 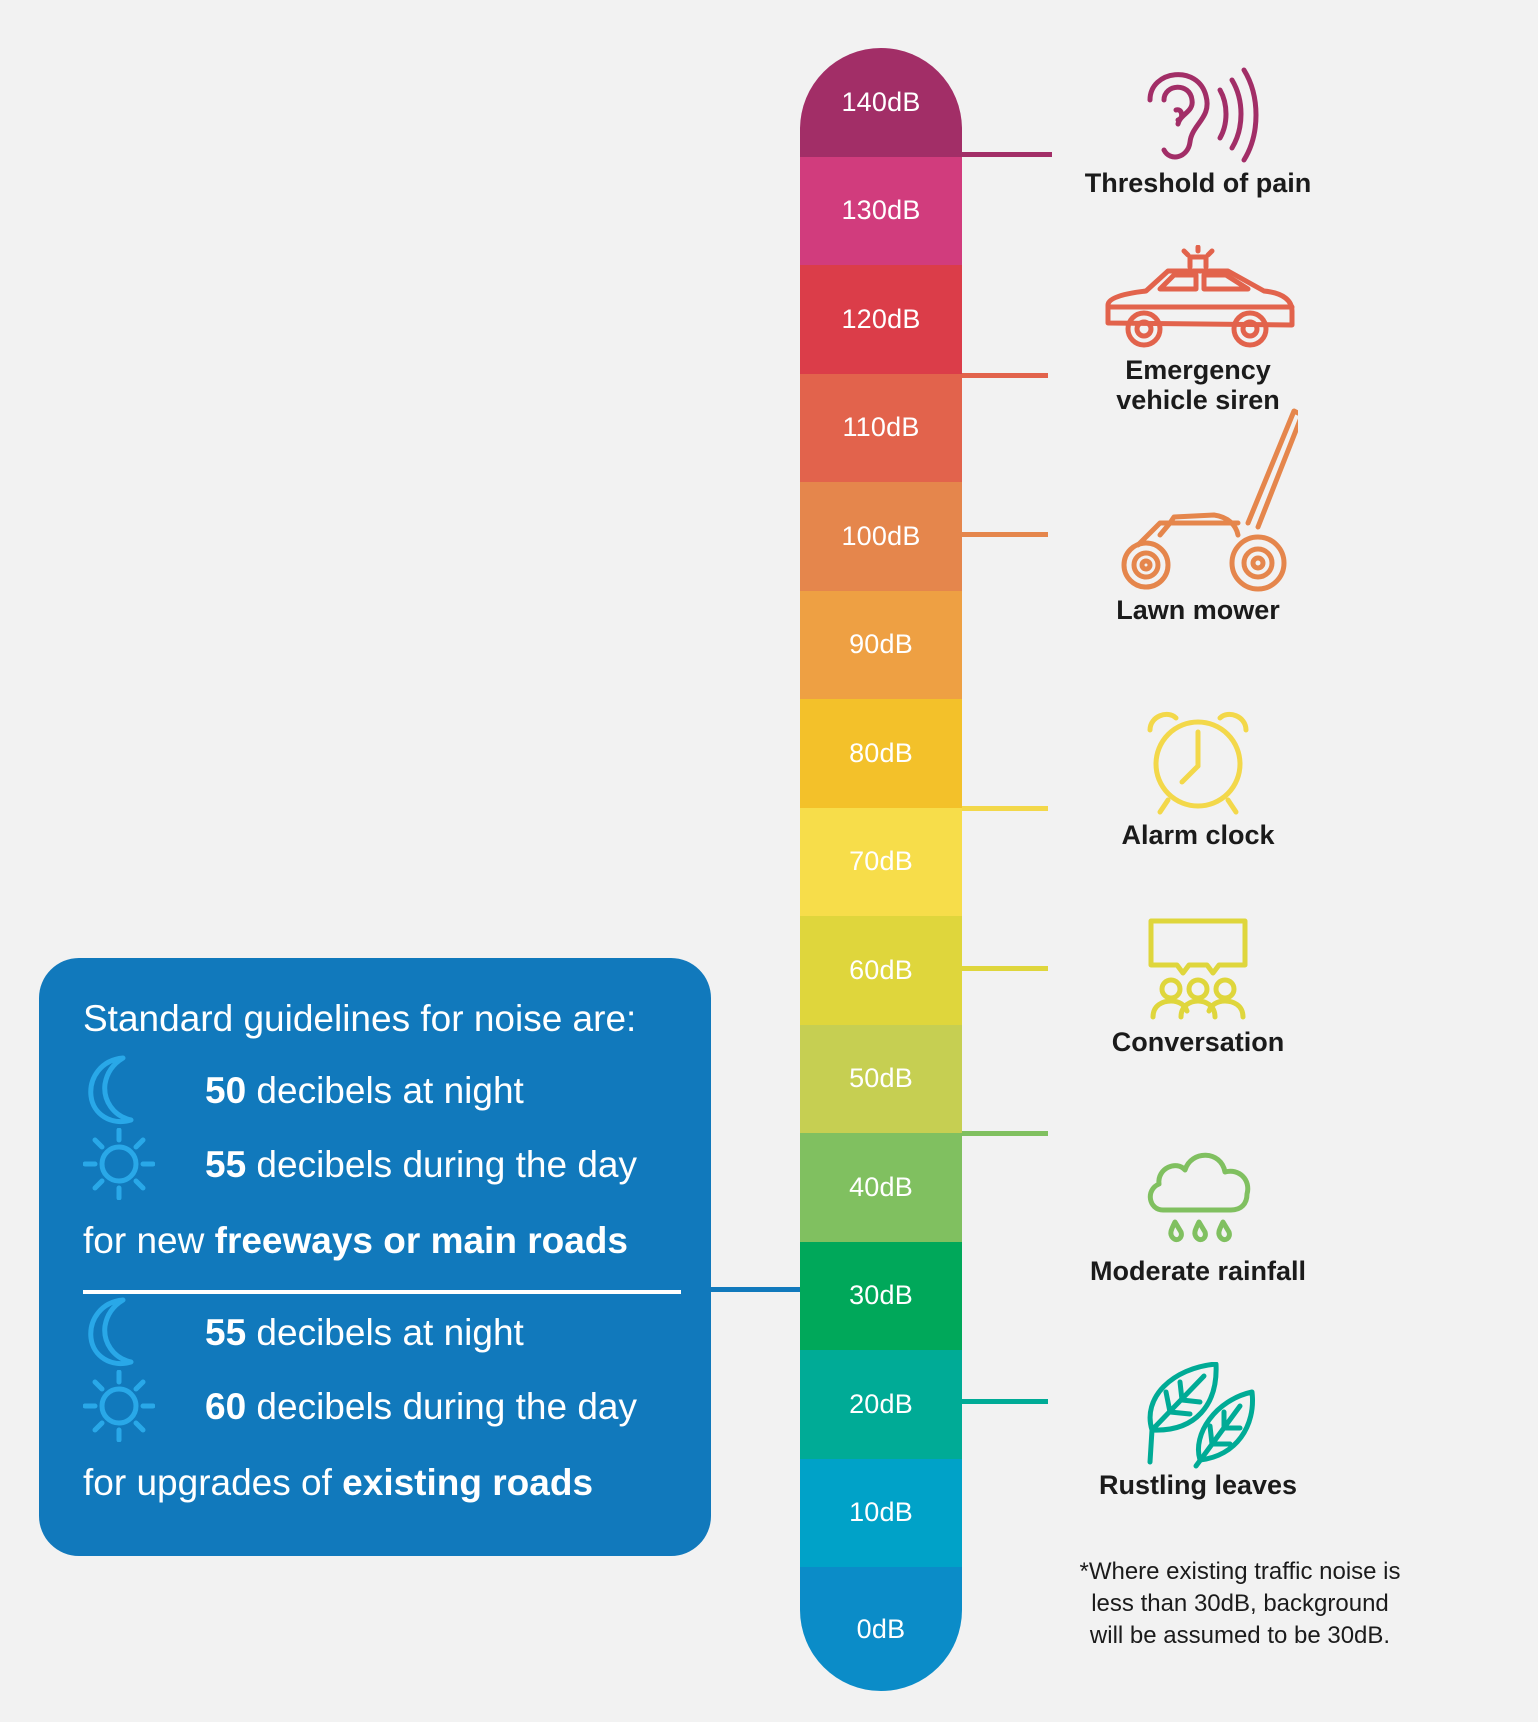 I want to click on decibel-level-140db: 140dB, so click(x=881, y=102).